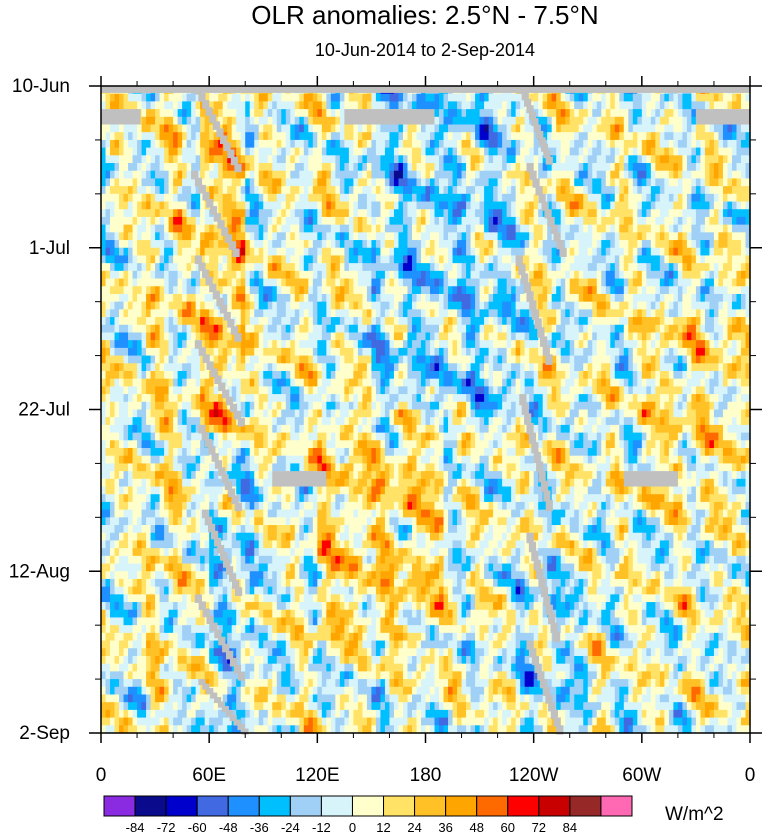 The image size is (769, 834). I want to click on chart-subtitle: 10-Jun-2014 to 2-Sep-2014, so click(425, 50).